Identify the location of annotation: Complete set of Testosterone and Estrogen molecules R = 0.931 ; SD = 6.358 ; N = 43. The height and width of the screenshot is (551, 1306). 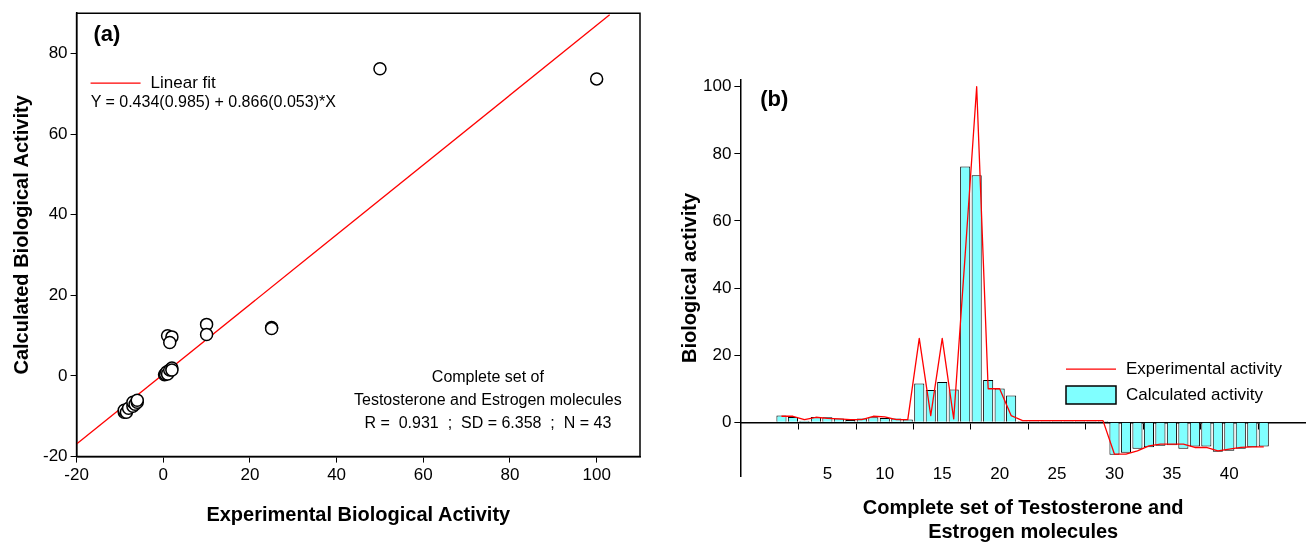
(488, 400).